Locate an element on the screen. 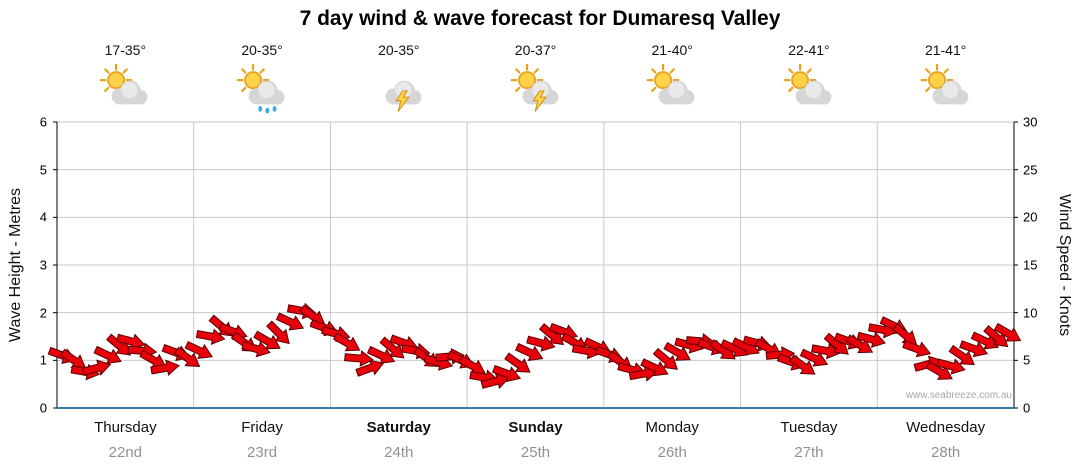 This screenshot has height=475, width=1080. left-axis-tick: 4 is located at coordinates (43, 217).